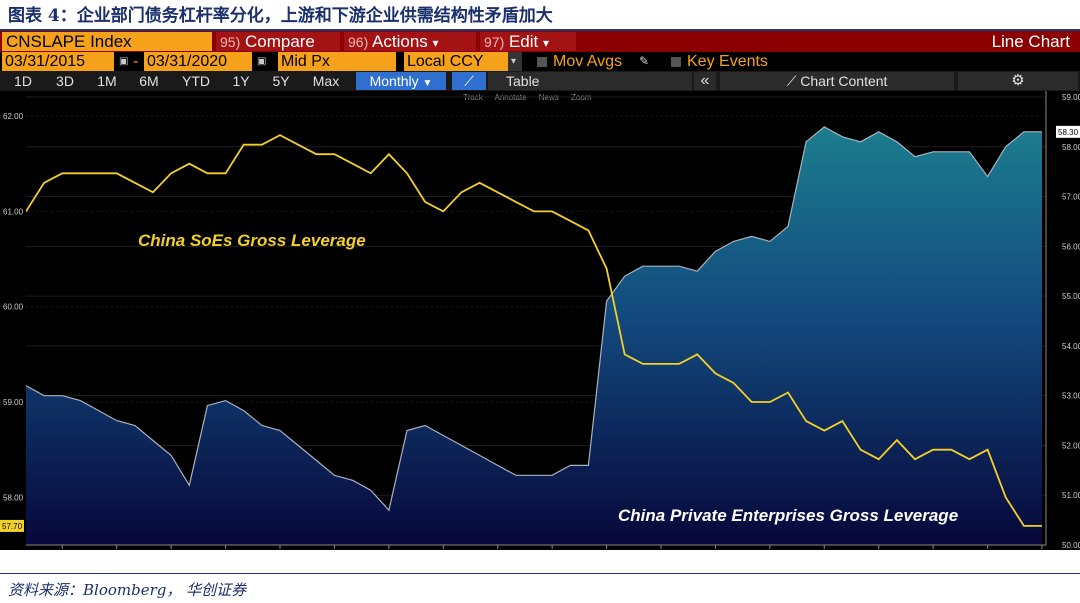  What do you see at coordinates (358, 42) in the screenshot?
I see `actions-number: 96)` at bounding box center [358, 42].